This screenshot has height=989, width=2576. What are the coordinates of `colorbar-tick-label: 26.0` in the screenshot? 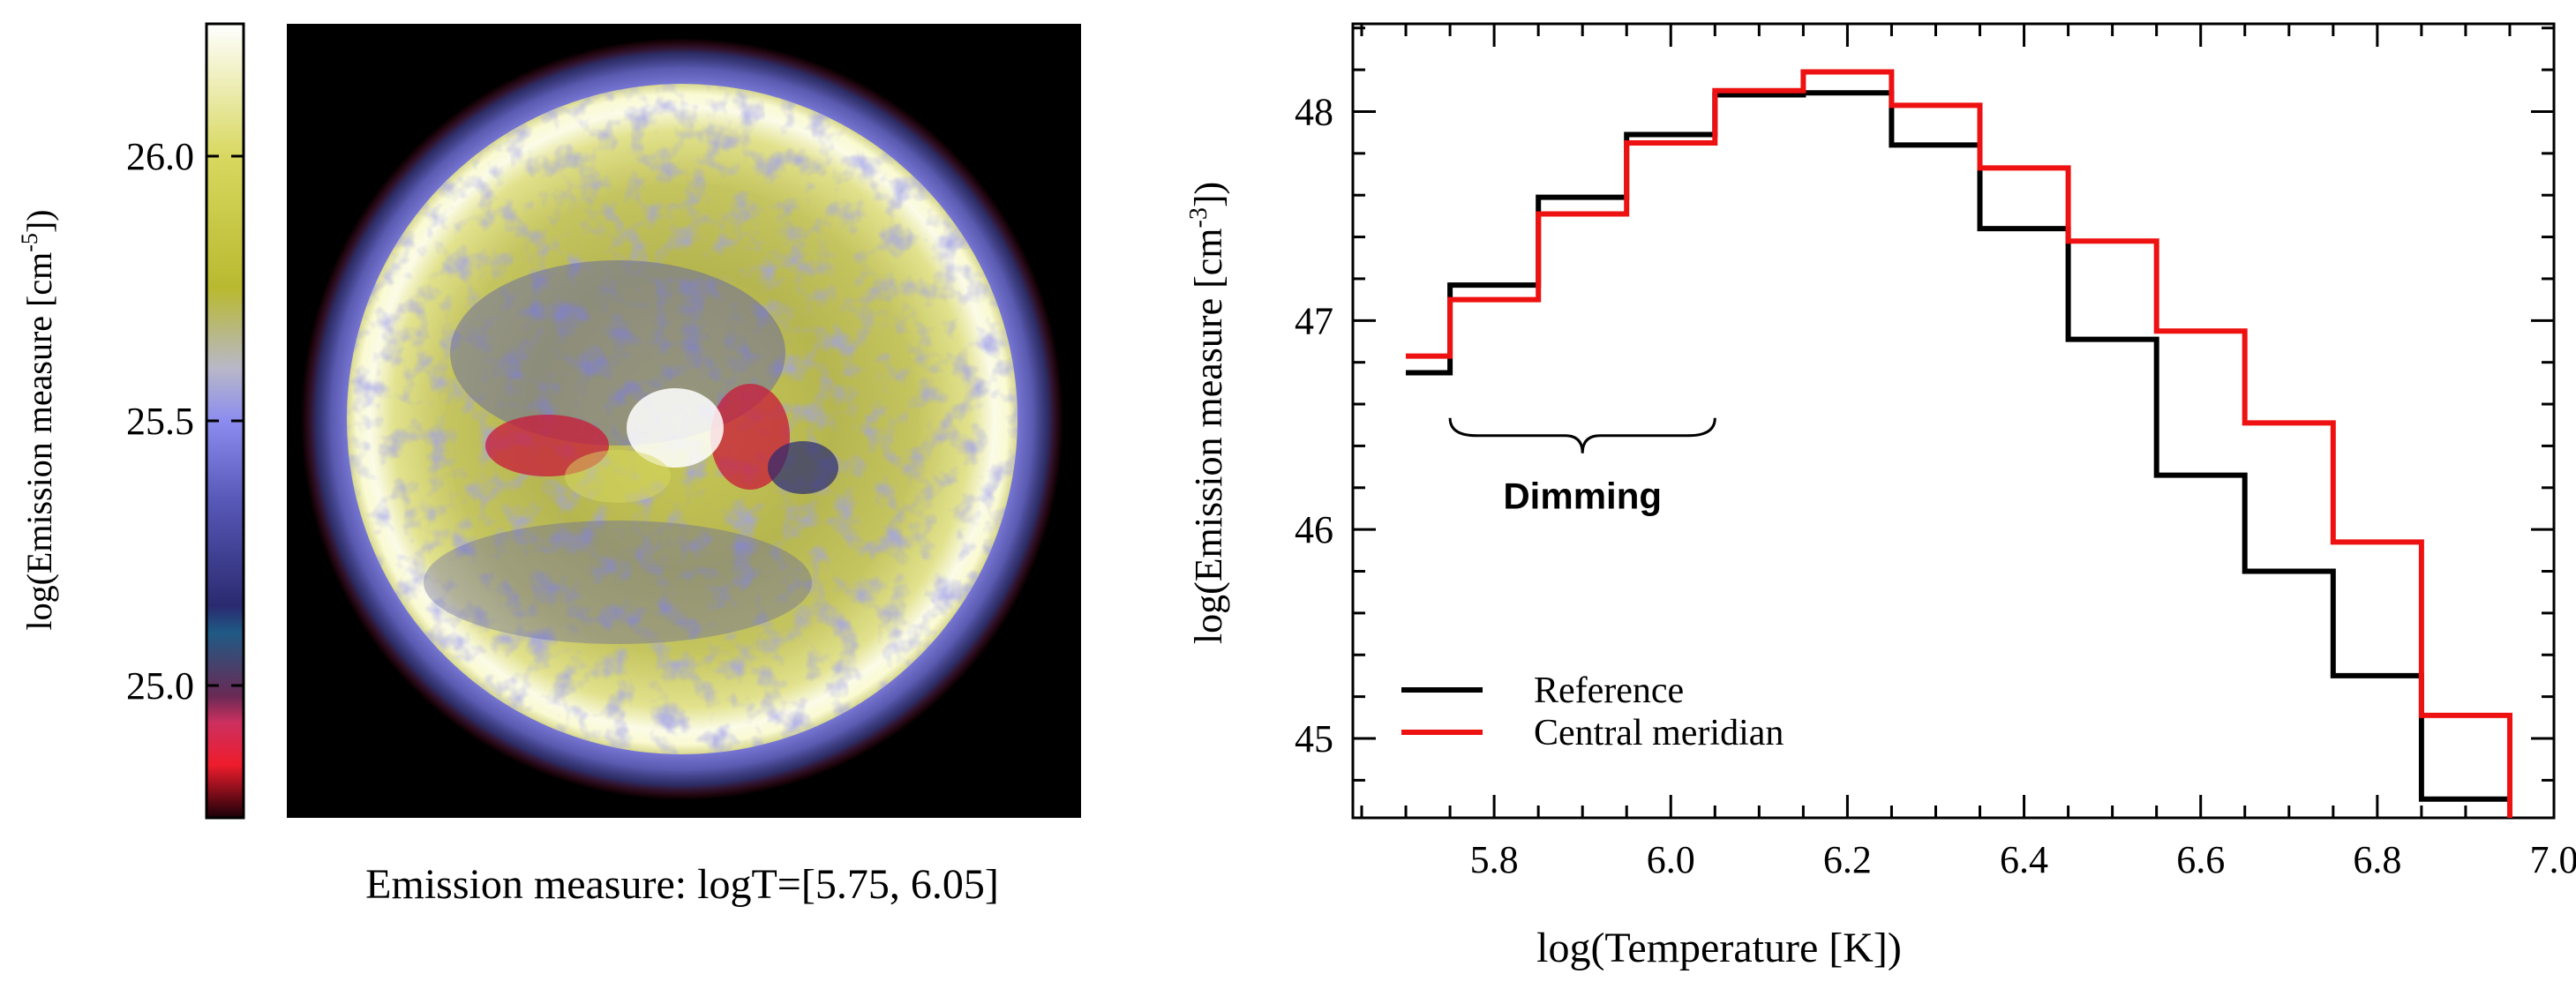 It's located at (160, 157).